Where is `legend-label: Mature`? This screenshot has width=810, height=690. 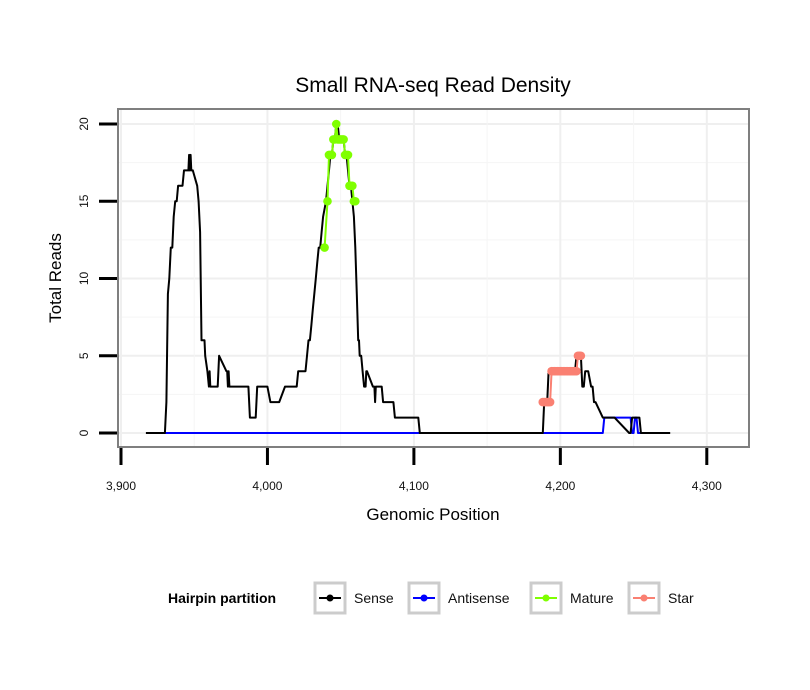
legend-label: Mature is located at coordinates (592, 598).